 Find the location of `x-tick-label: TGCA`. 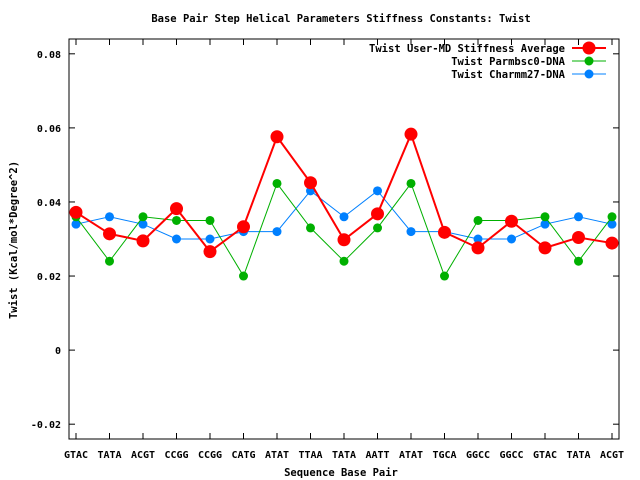

x-tick-label: TGCA is located at coordinates (444, 455).